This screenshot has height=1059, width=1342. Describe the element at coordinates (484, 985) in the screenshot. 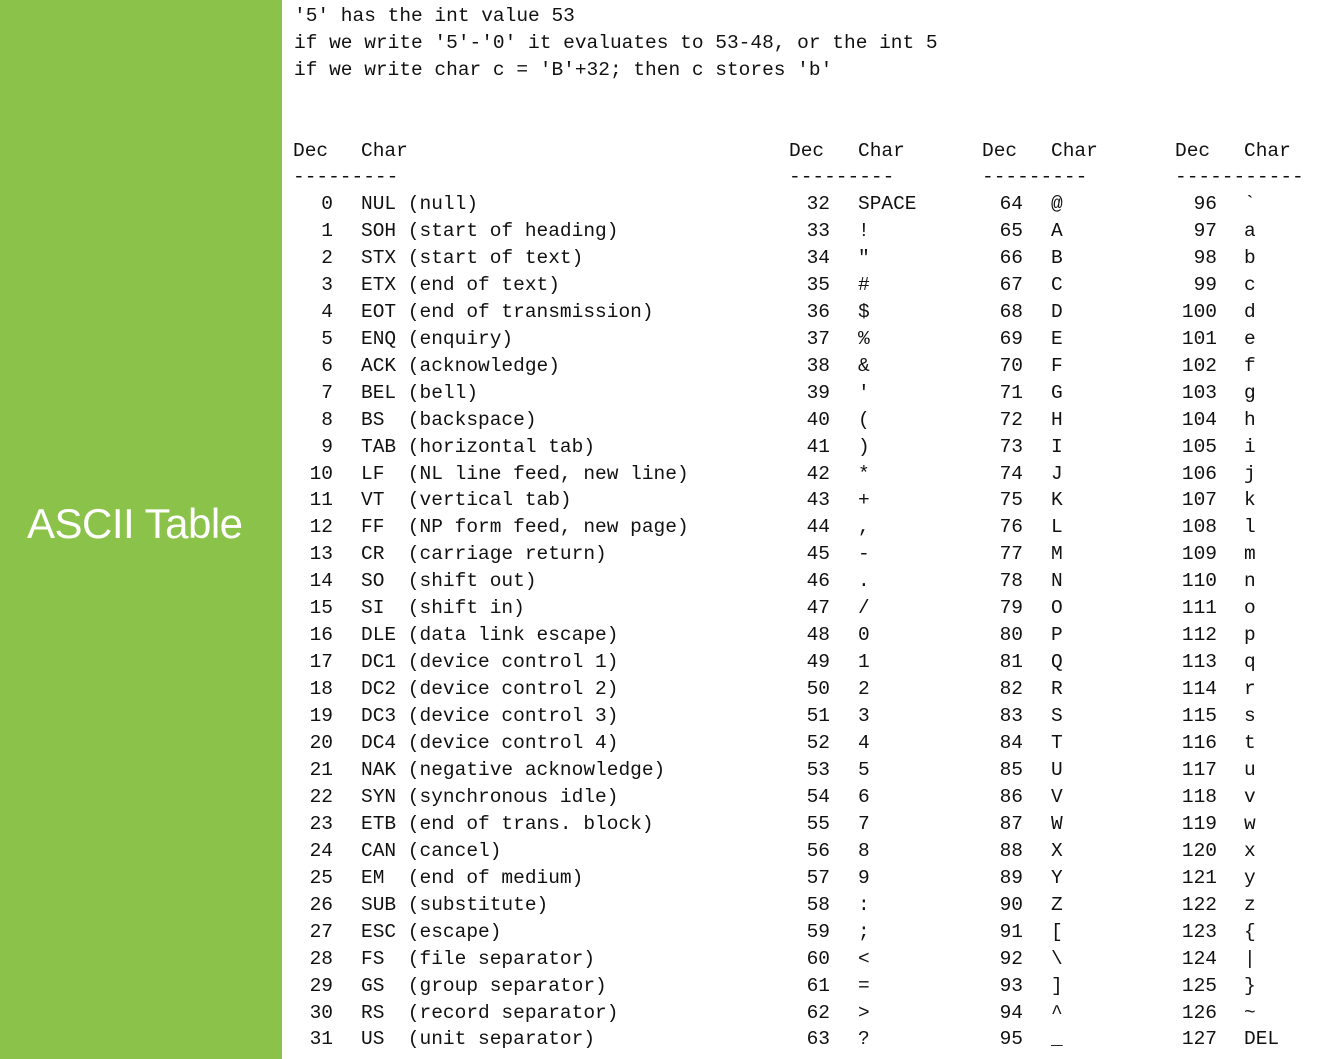

I see `table-cell-char: GS (group separator)` at that location.